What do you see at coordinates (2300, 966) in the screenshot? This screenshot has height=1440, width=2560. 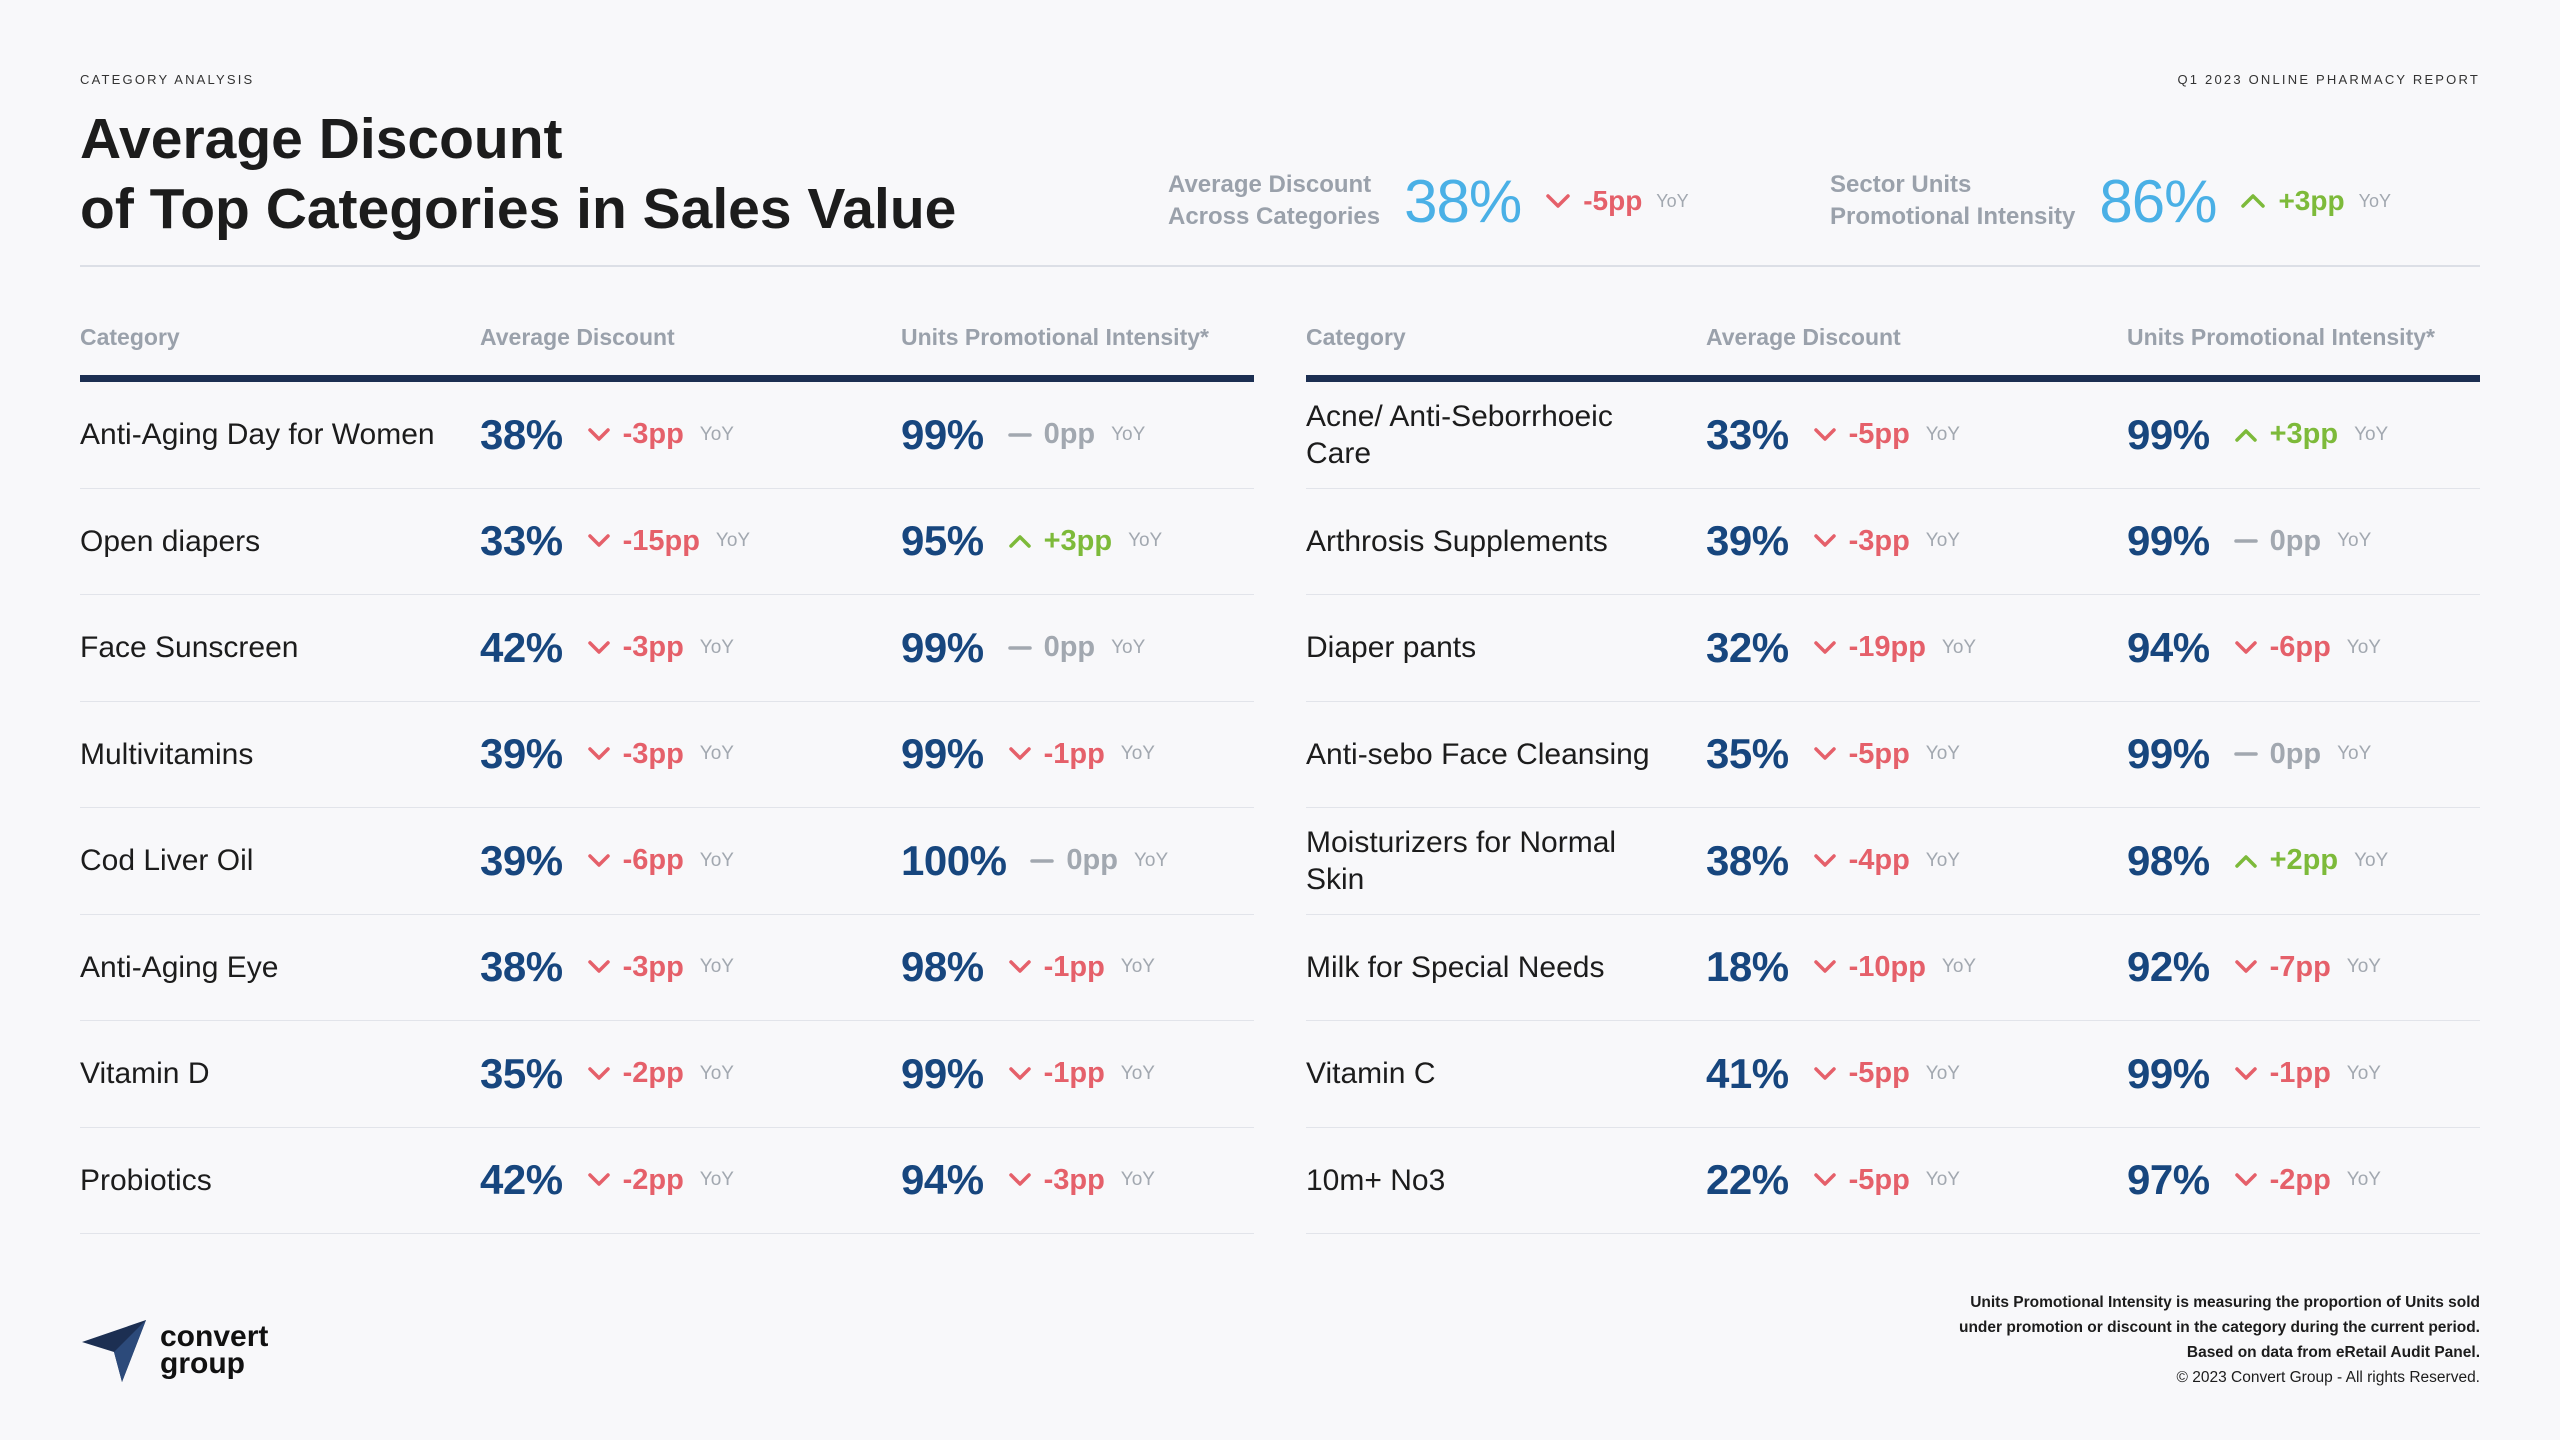 I see `intensity-change-value: -7pp` at bounding box center [2300, 966].